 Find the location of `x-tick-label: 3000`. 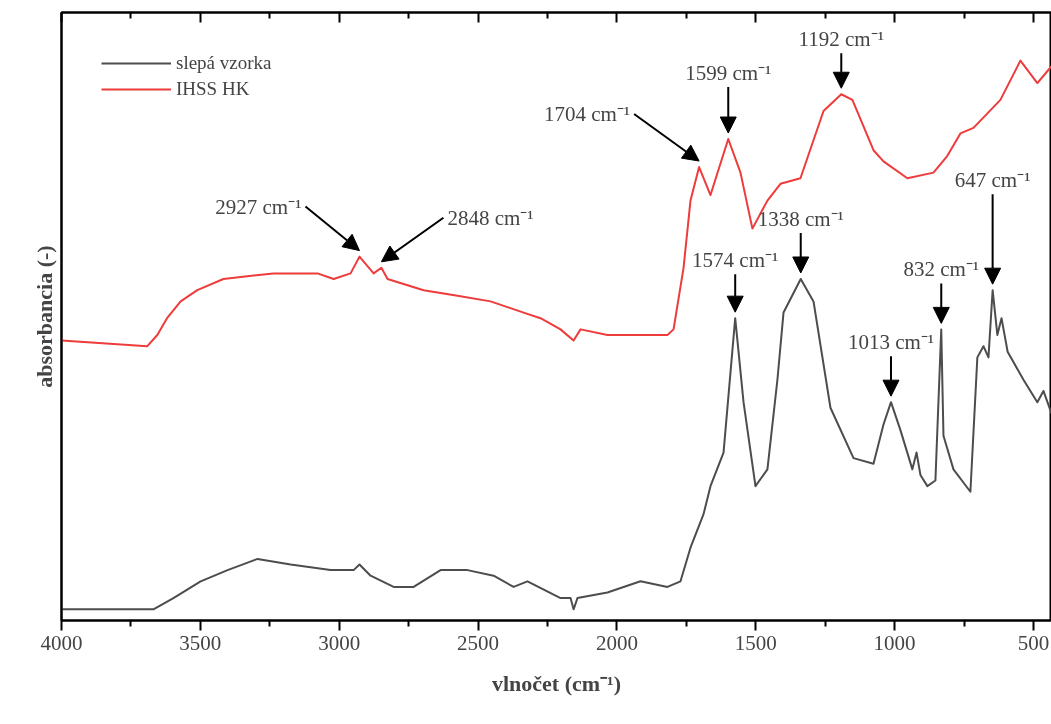

x-tick-label: 3000 is located at coordinates (339, 642).